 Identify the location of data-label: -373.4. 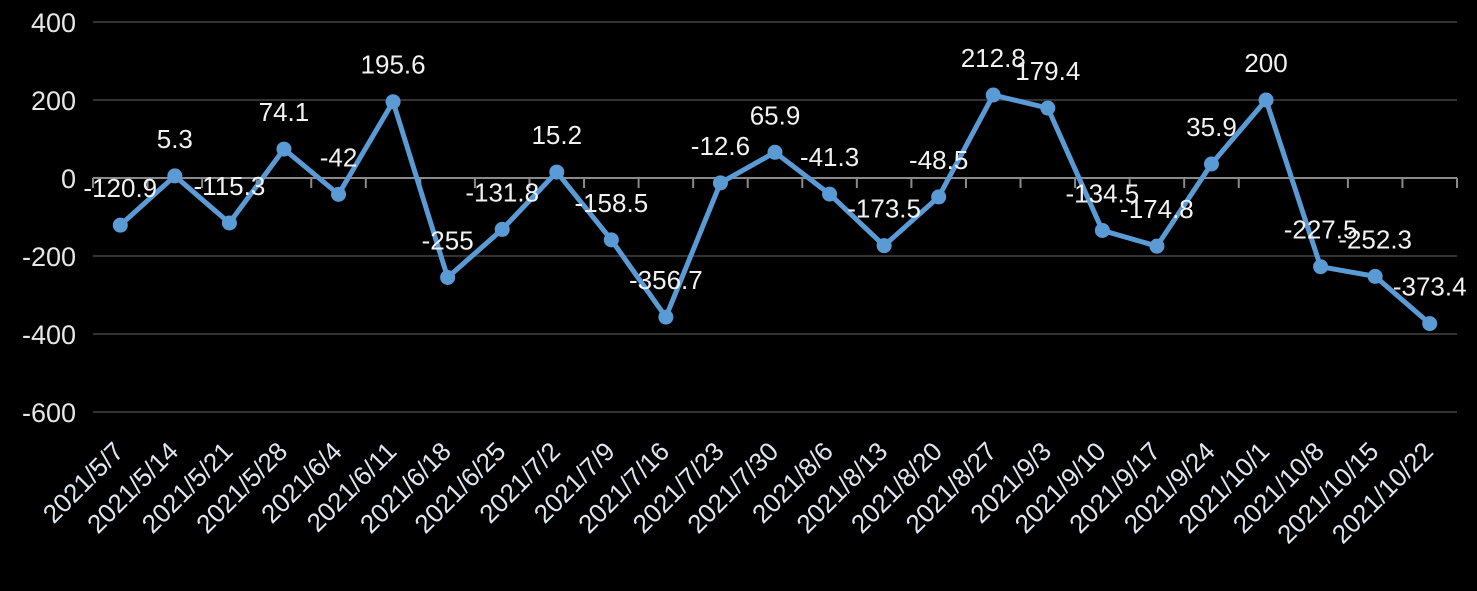
(1430, 287).